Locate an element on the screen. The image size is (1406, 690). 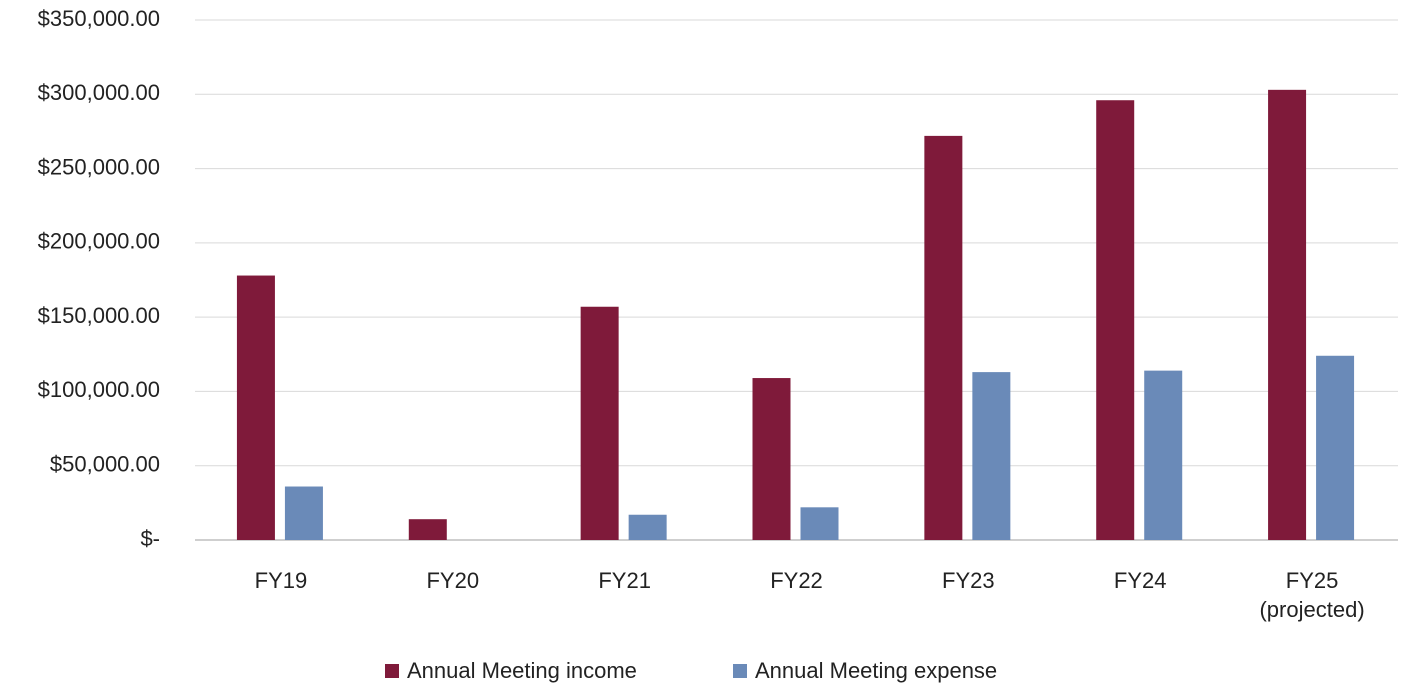
x-tick-label: FY24 is located at coordinates (1140, 580).